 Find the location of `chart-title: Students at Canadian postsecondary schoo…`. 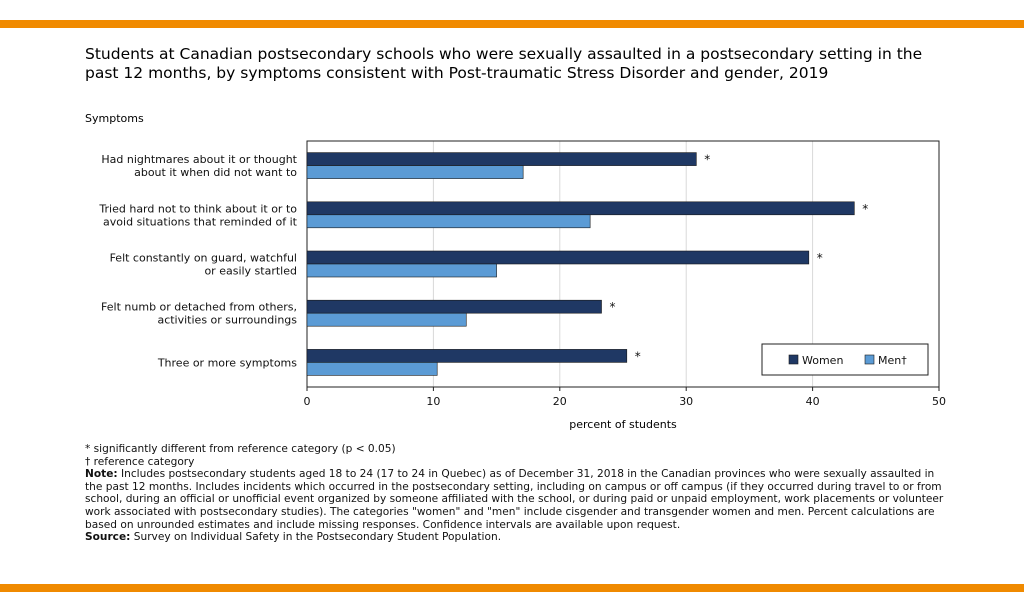

chart-title: Students at Canadian postsecondary schoo… is located at coordinates (504, 63).